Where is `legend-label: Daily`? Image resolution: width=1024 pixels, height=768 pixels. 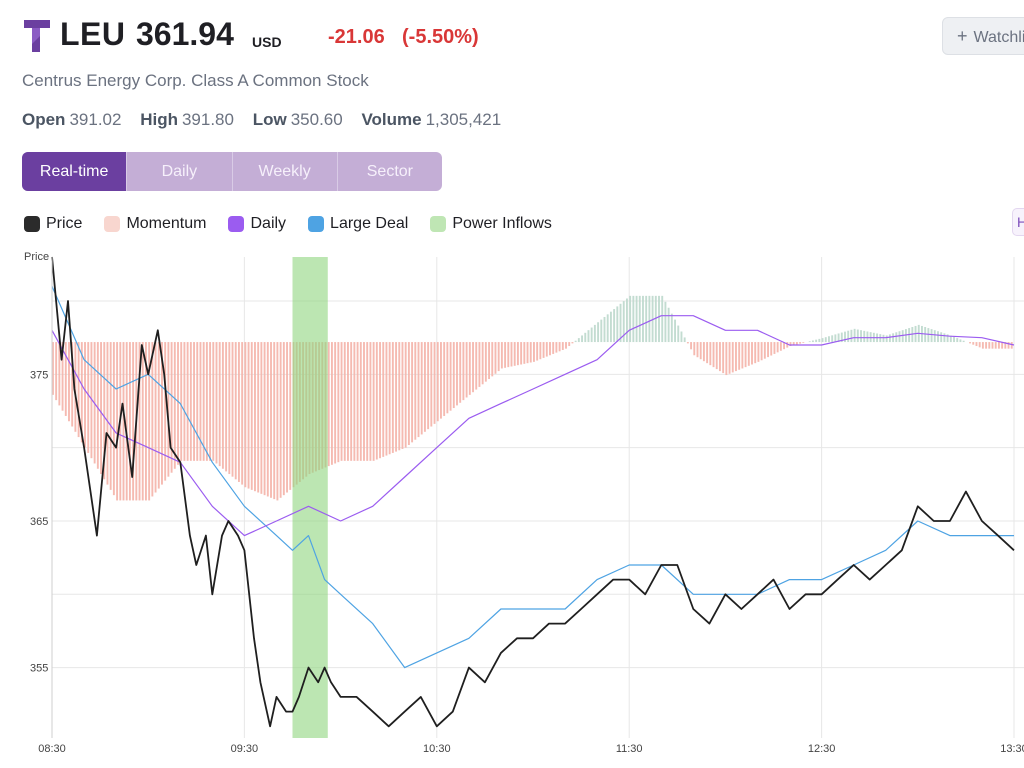
legend-label: Daily is located at coordinates (268, 223).